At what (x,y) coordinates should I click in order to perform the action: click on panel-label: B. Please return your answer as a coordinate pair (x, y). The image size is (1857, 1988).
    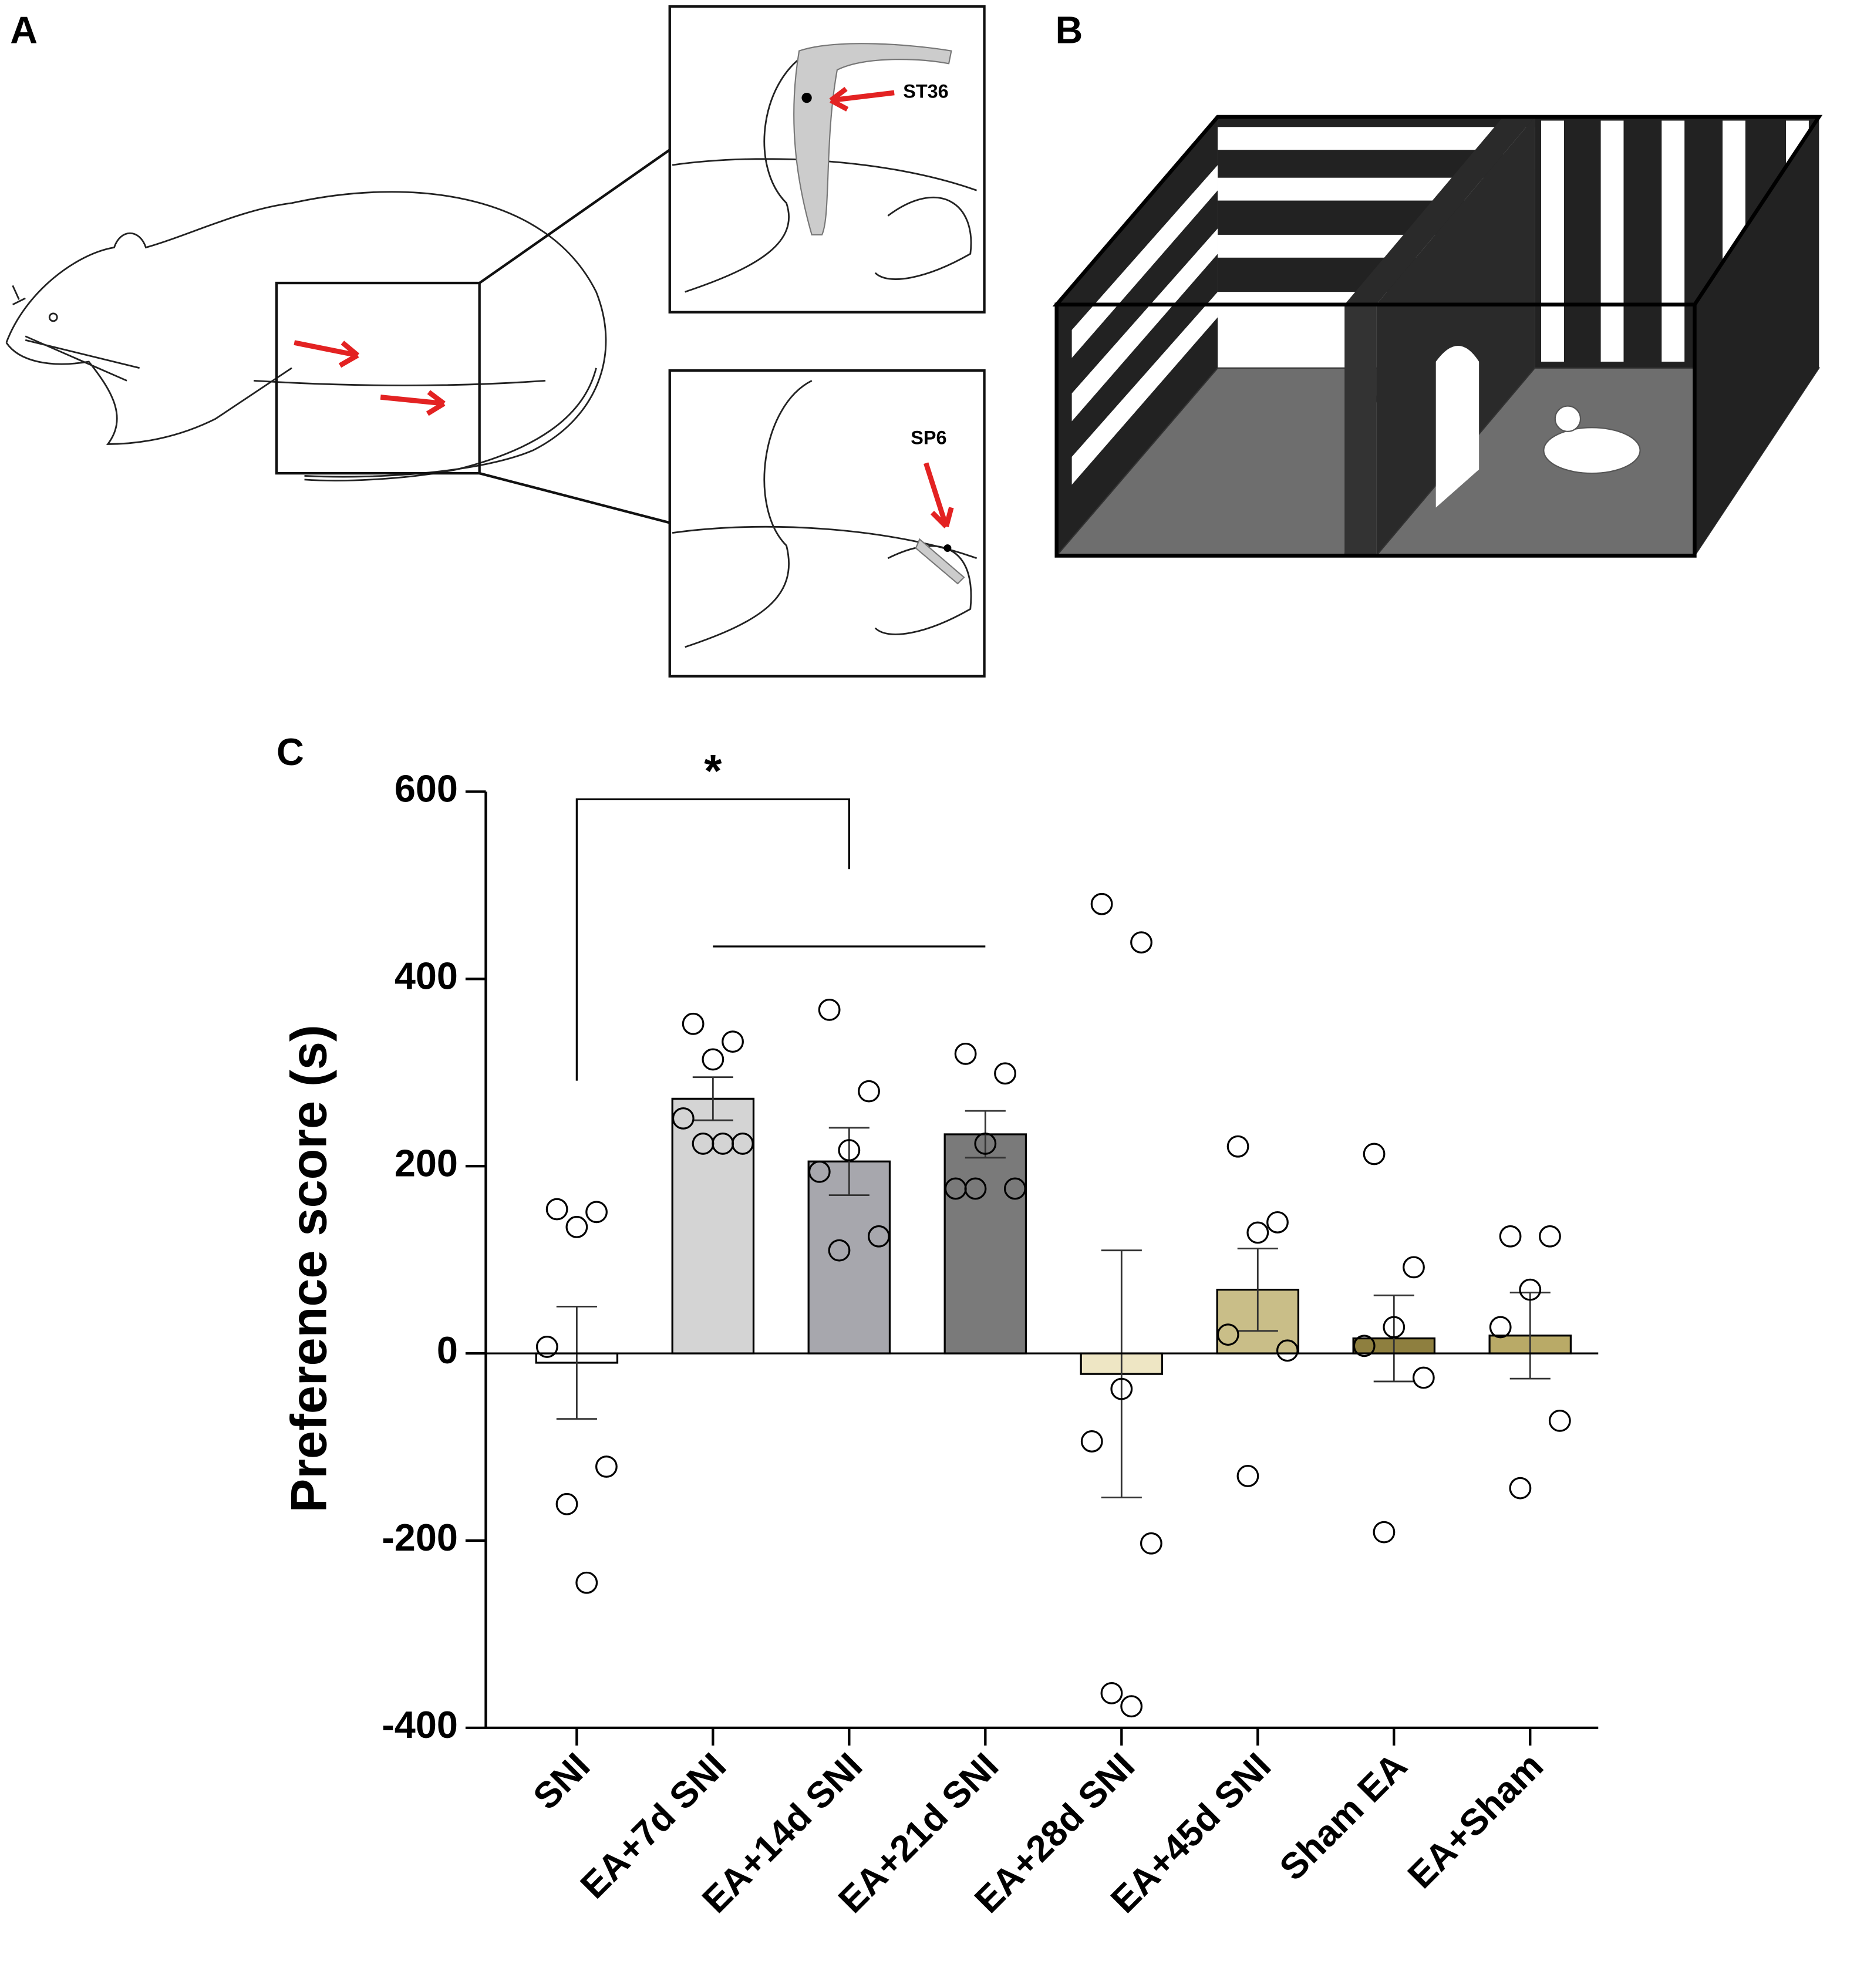
    Looking at the image, I should click on (1069, 31).